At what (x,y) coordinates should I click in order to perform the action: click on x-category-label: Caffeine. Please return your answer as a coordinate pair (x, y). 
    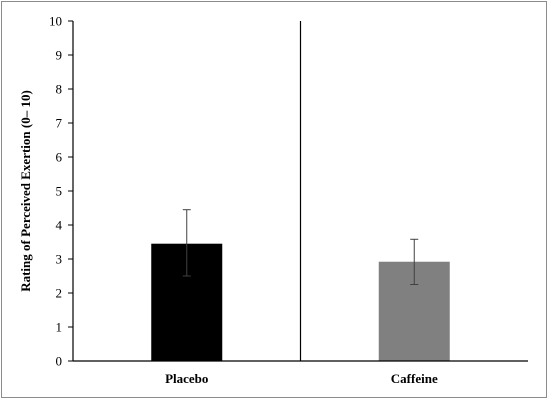
    Looking at the image, I should click on (414, 378).